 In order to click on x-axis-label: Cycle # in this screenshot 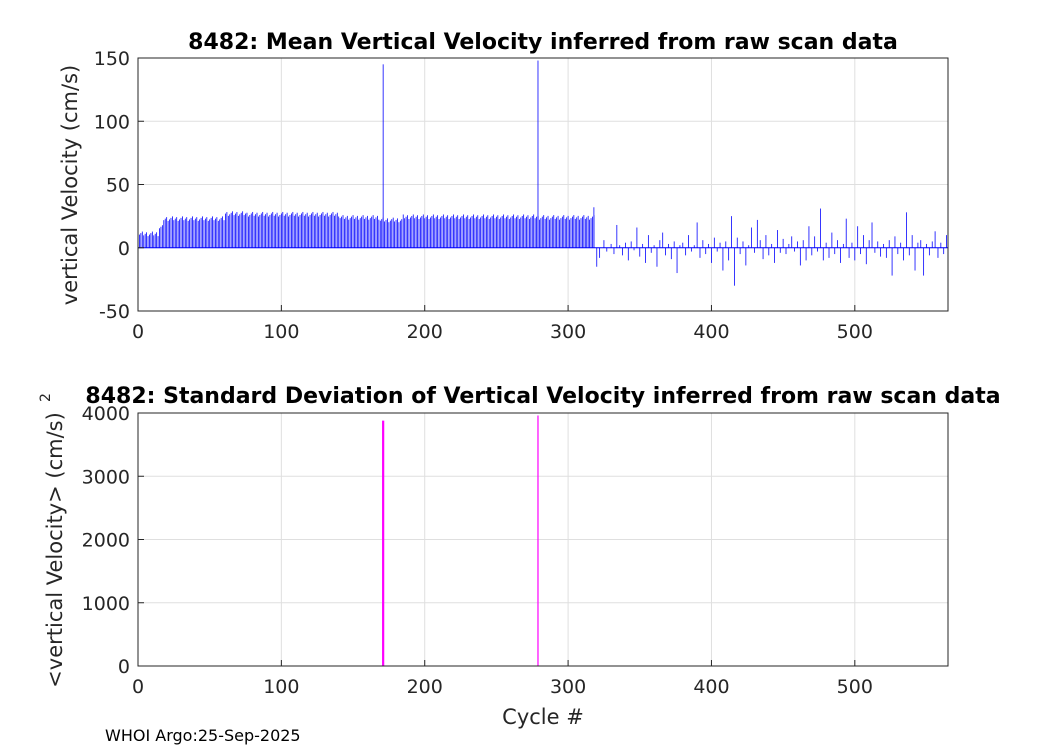, I will do `click(543, 717)`.